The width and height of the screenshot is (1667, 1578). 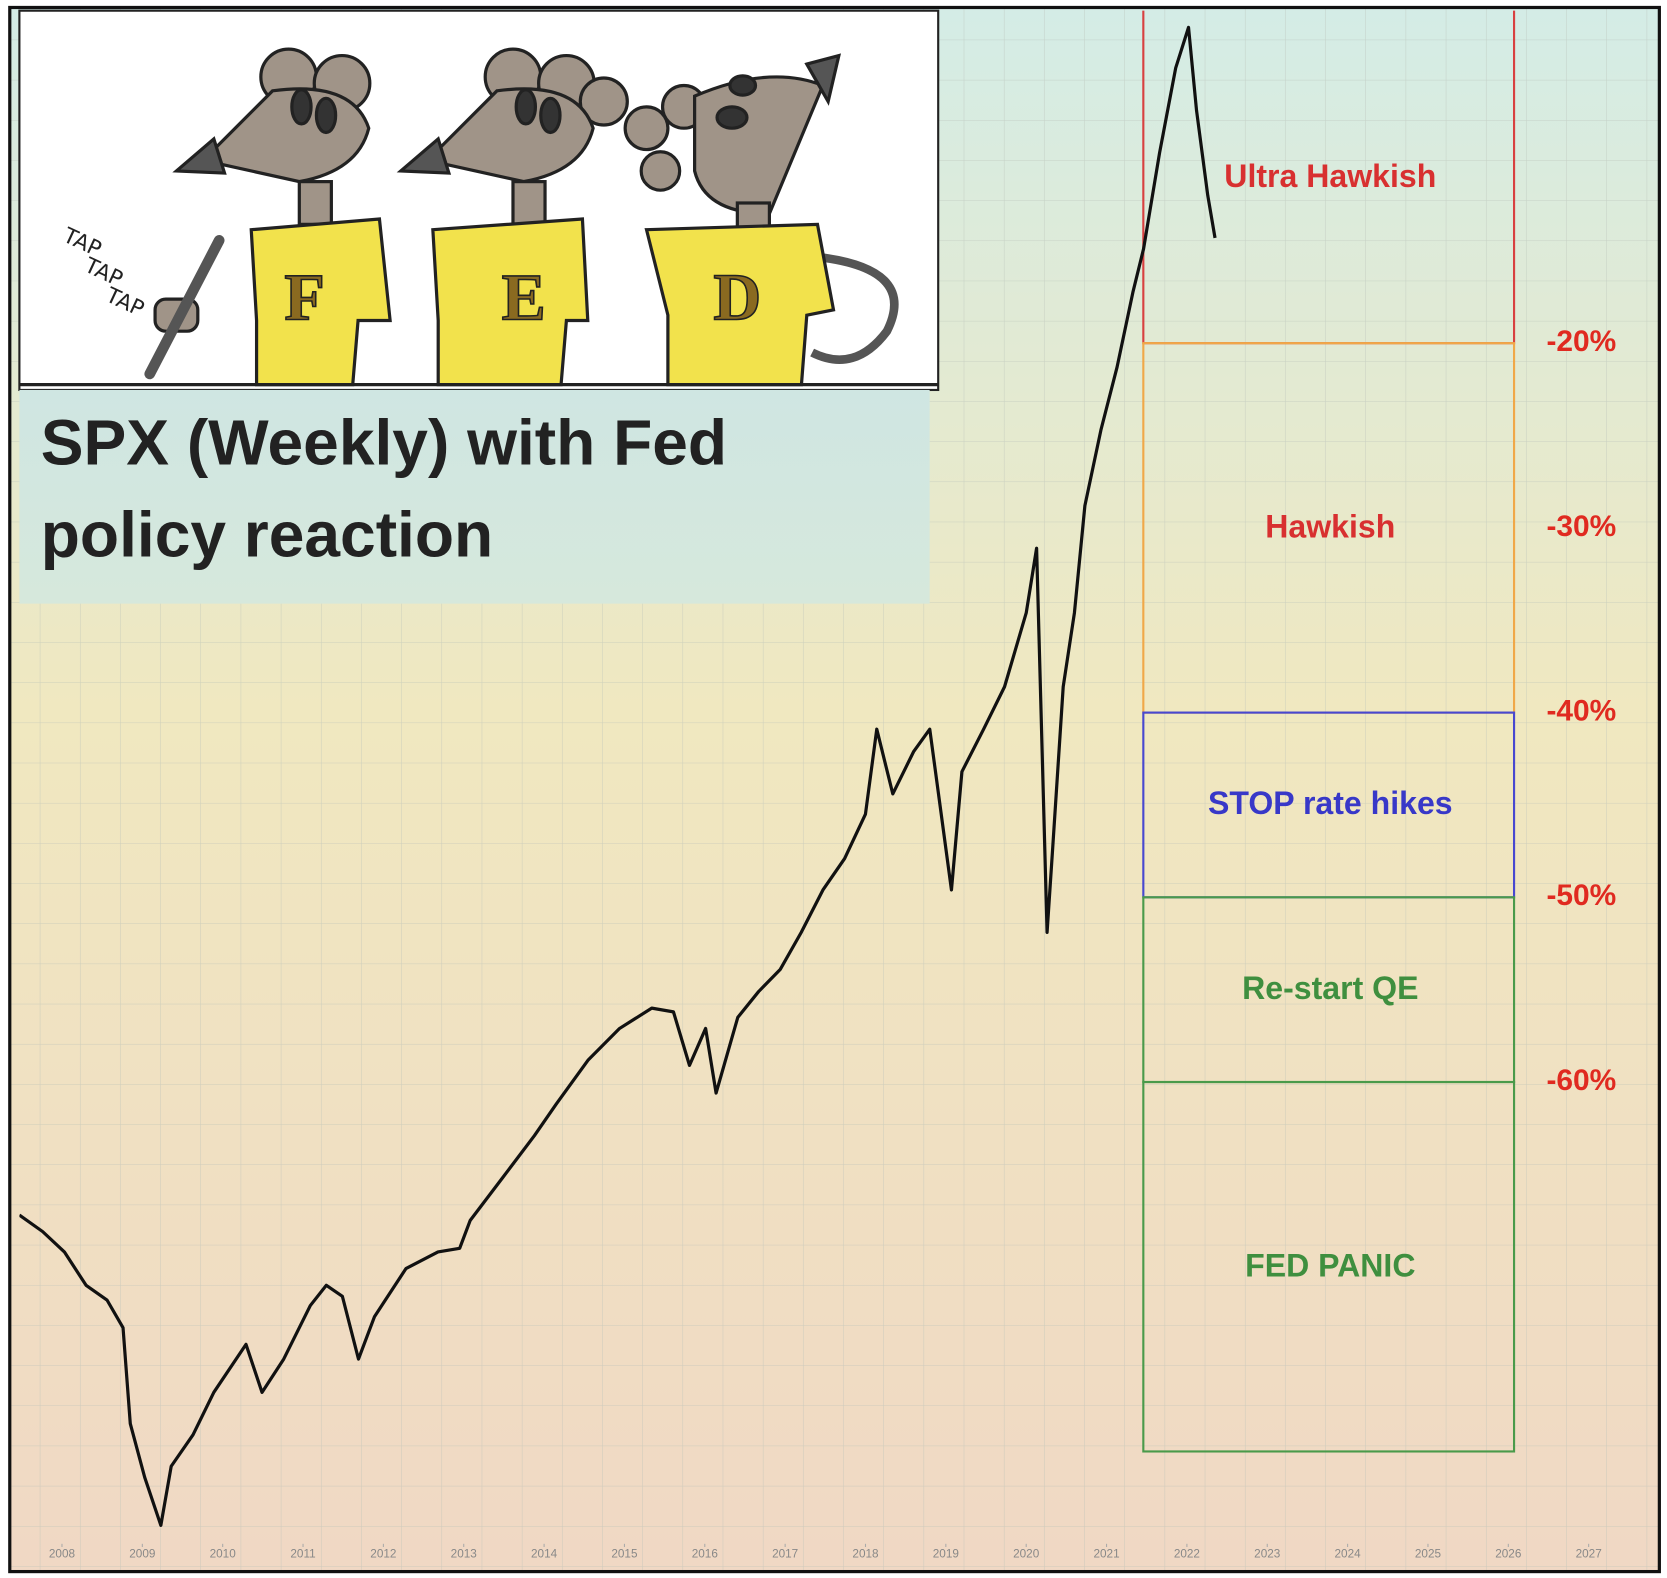 I want to click on x-tick-label: 2018, so click(x=865, y=1554).